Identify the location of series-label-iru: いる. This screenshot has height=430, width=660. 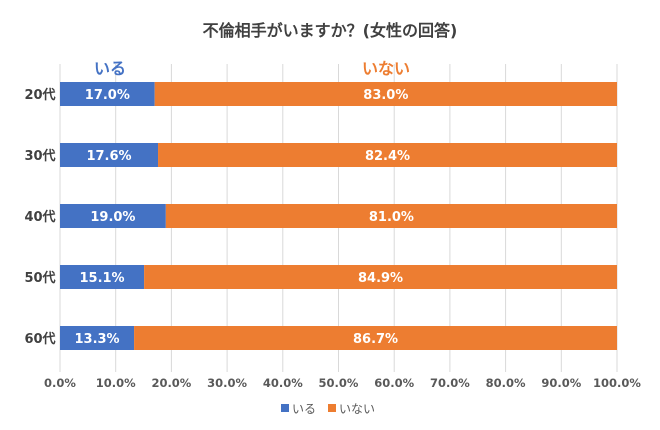
(110, 68).